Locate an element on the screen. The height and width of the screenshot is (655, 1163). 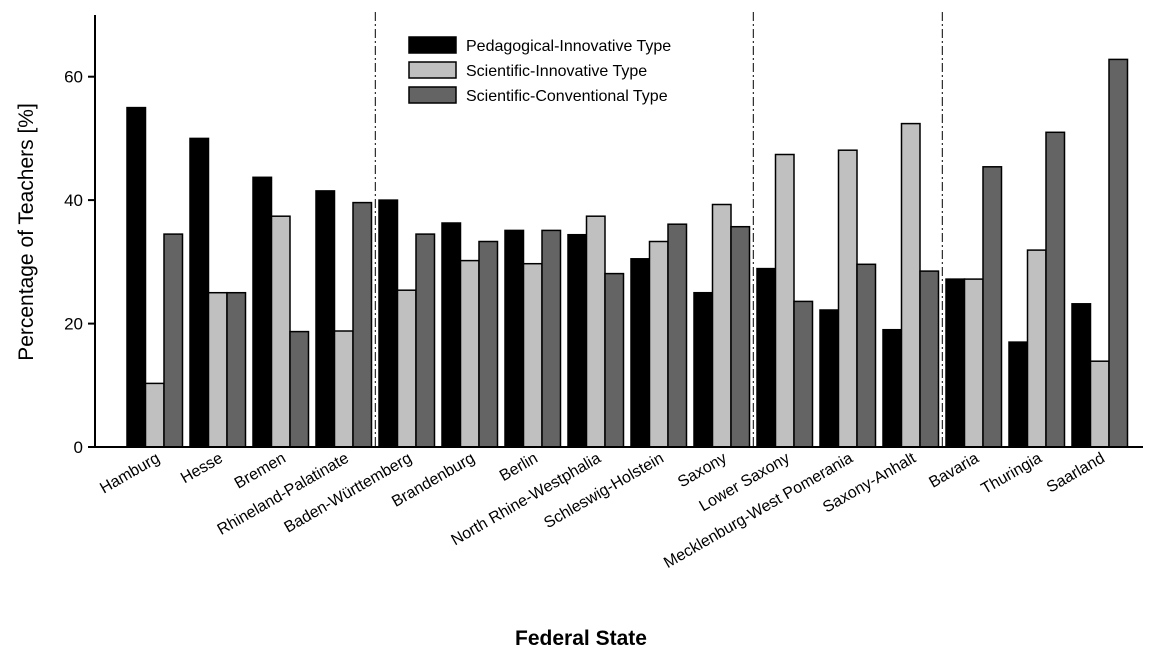
legend-swatch-scientific-innovative is located at coordinates (432, 70).